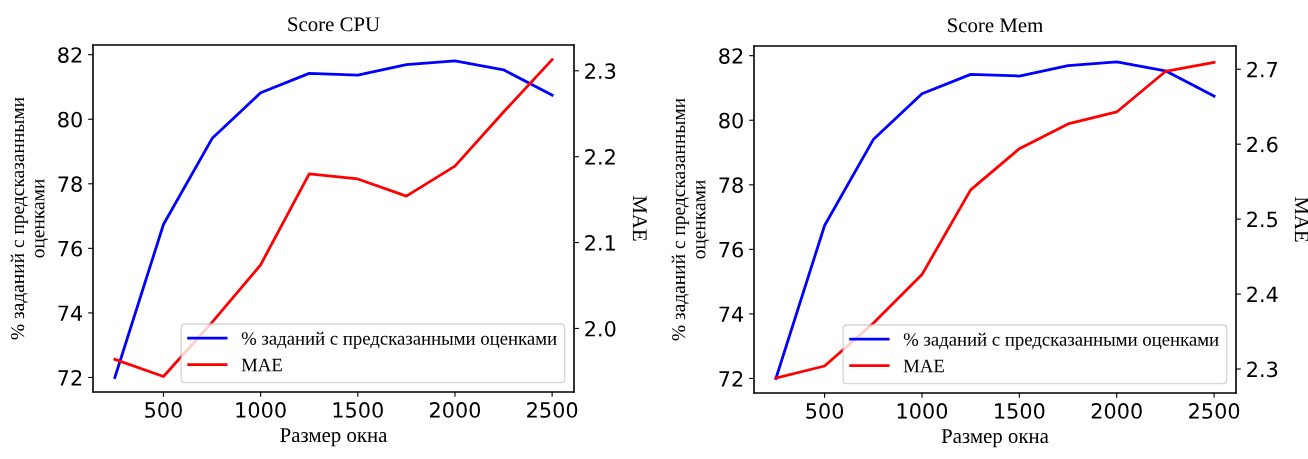  I want to click on y2-tick-label: 2.5, so click(1262, 219).